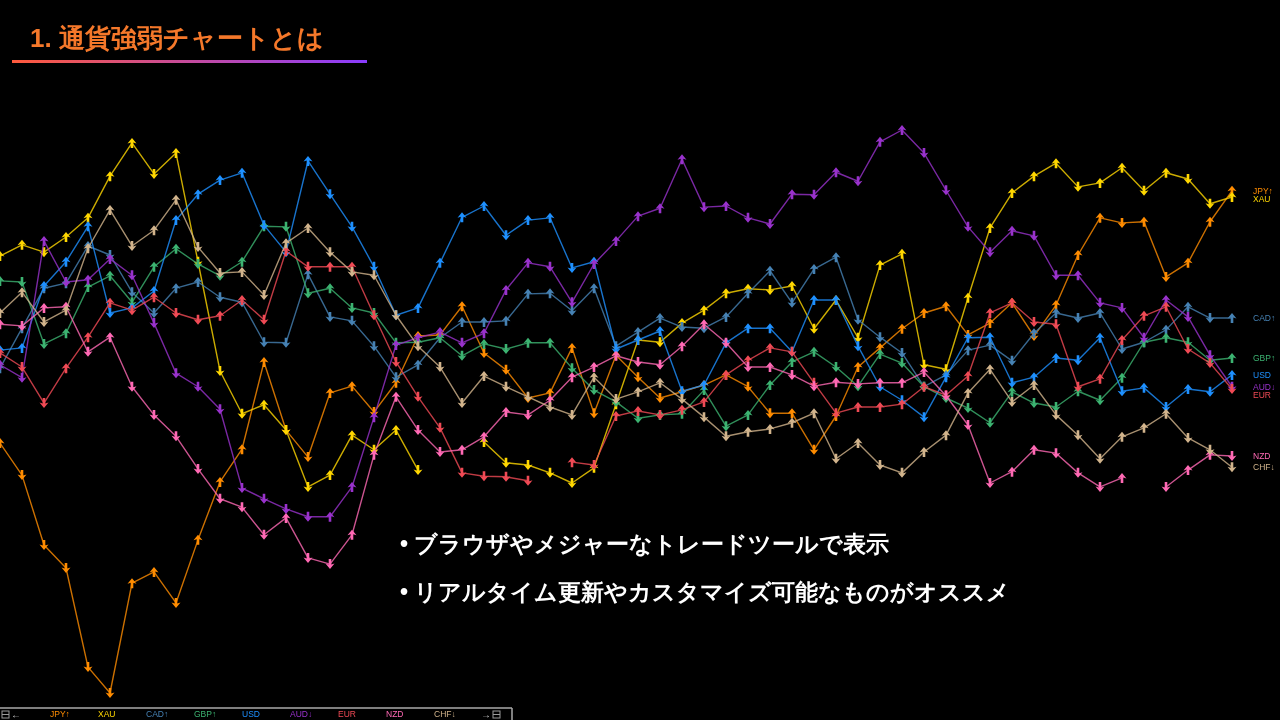  I want to click on legend-item: XAU, so click(1262, 198).